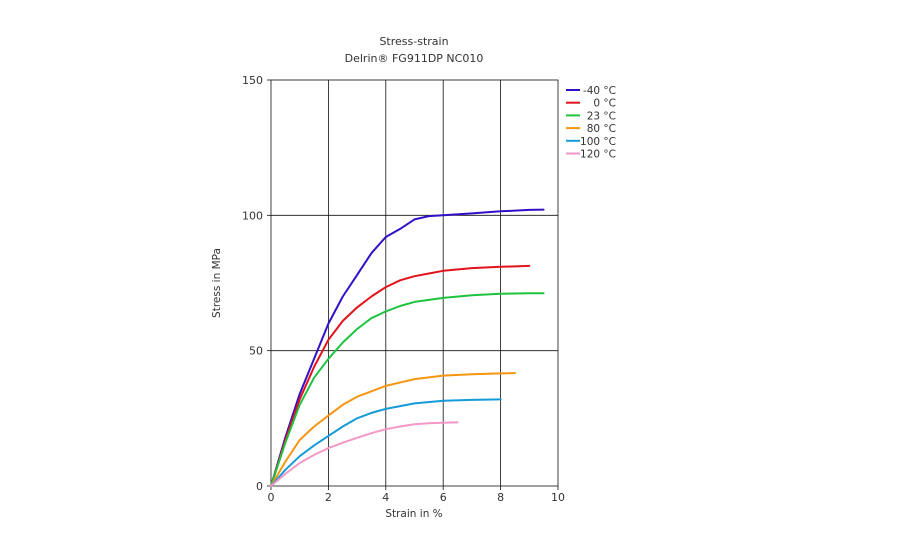  What do you see at coordinates (414, 58) in the screenshot?
I see `chart-subtitle: Delrin® FG911DP NC010` at bounding box center [414, 58].